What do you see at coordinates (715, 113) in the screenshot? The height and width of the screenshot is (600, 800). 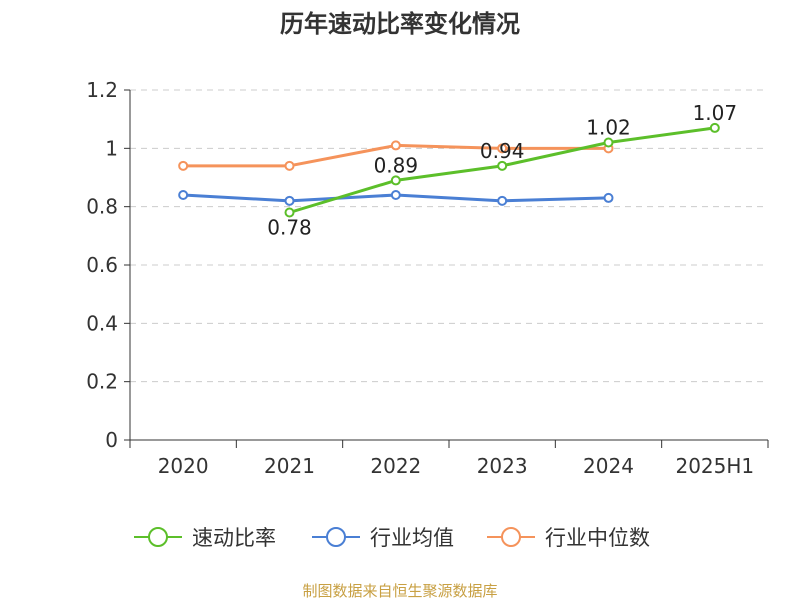 I see `data-label: 1.07` at bounding box center [715, 113].